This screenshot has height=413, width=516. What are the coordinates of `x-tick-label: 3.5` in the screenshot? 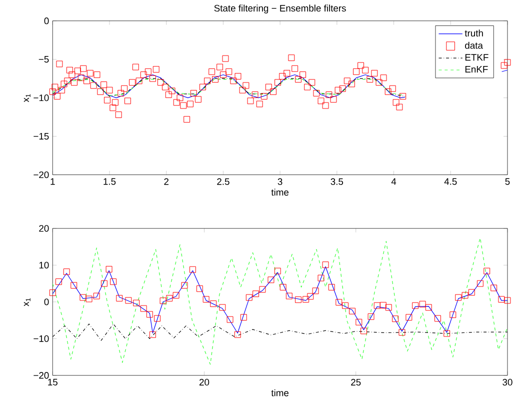 It's located at (337, 181).